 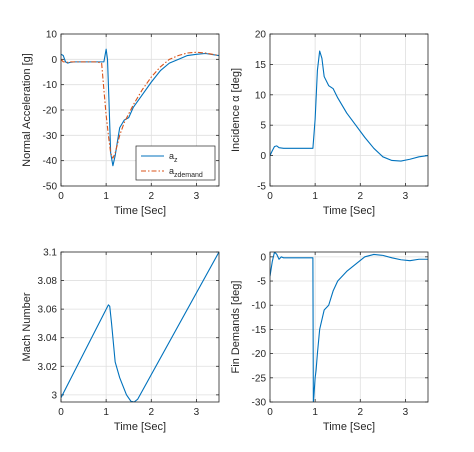 What do you see at coordinates (188, 175) in the screenshot?
I see `legend-label-subscript: zdemand` at bounding box center [188, 175].